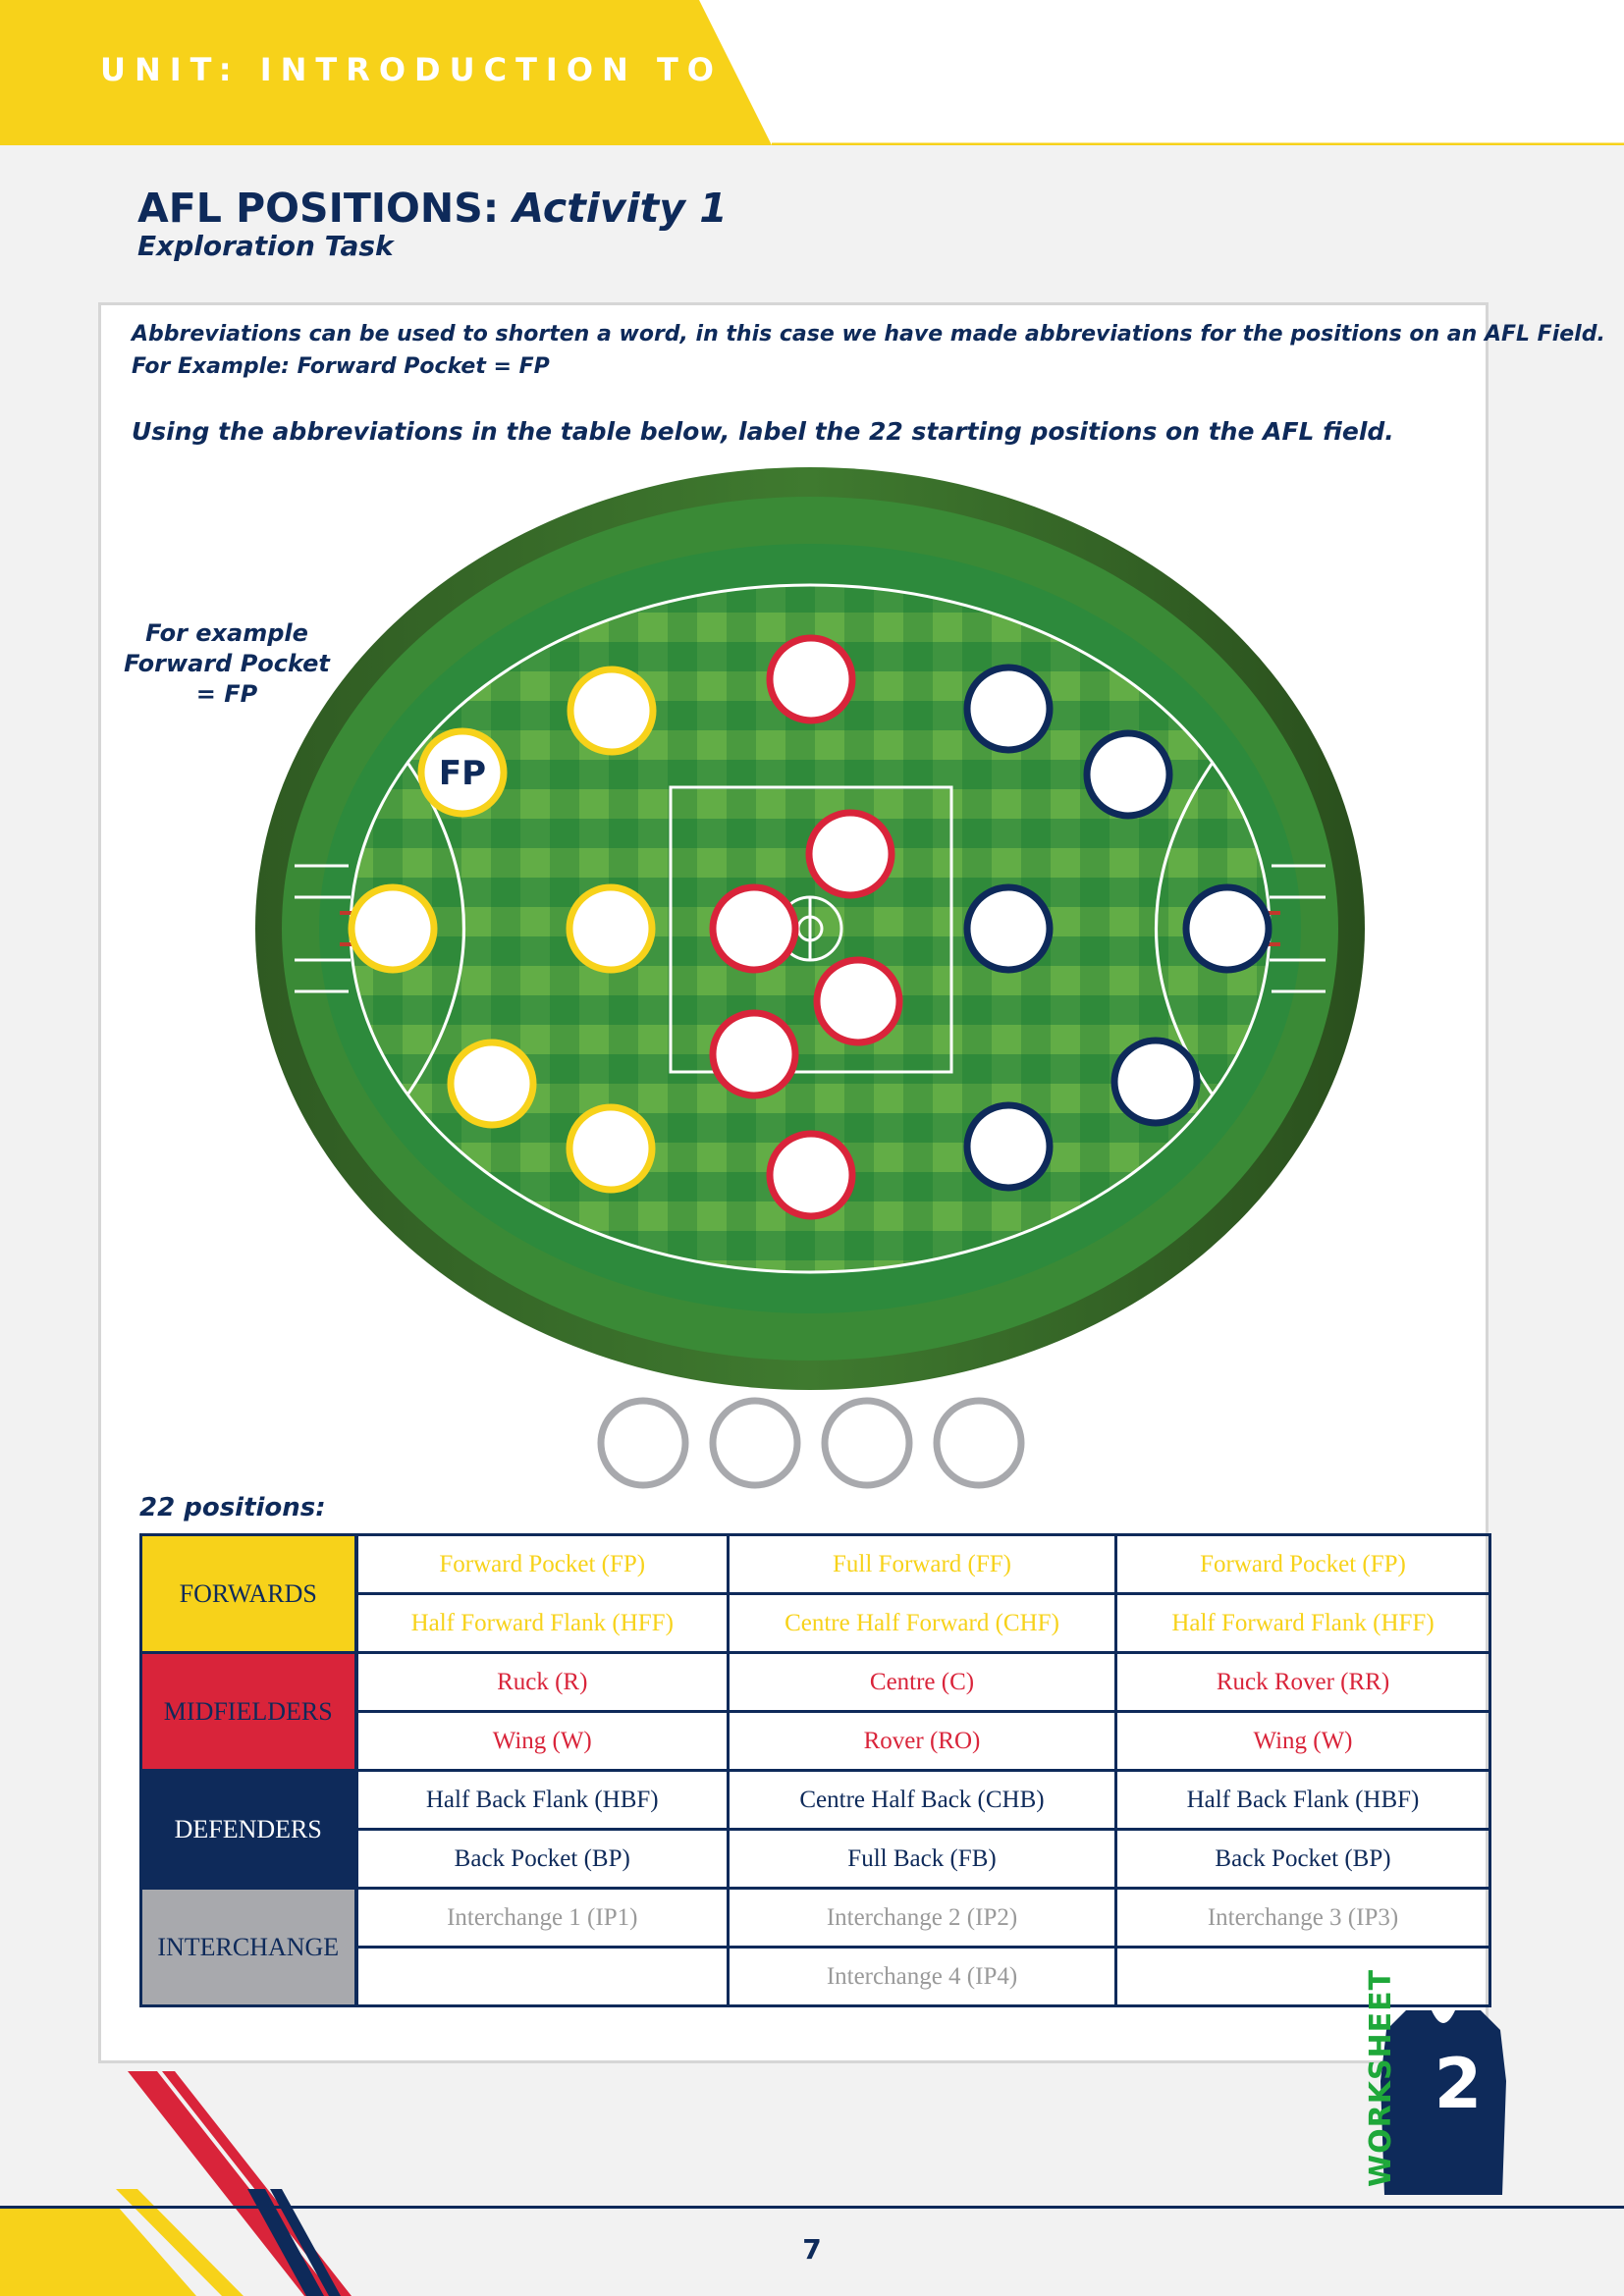 Image resolution: width=1624 pixels, height=2296 pixels. I want to click on example-circle-label: FP, so click(462, 773).